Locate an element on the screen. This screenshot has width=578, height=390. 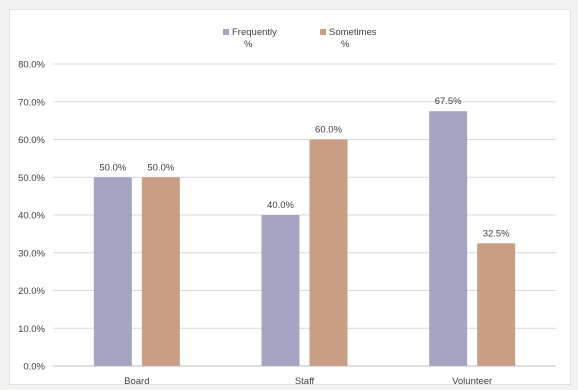
y-tick-label: 60.0% is located at coordinates (31, 140).